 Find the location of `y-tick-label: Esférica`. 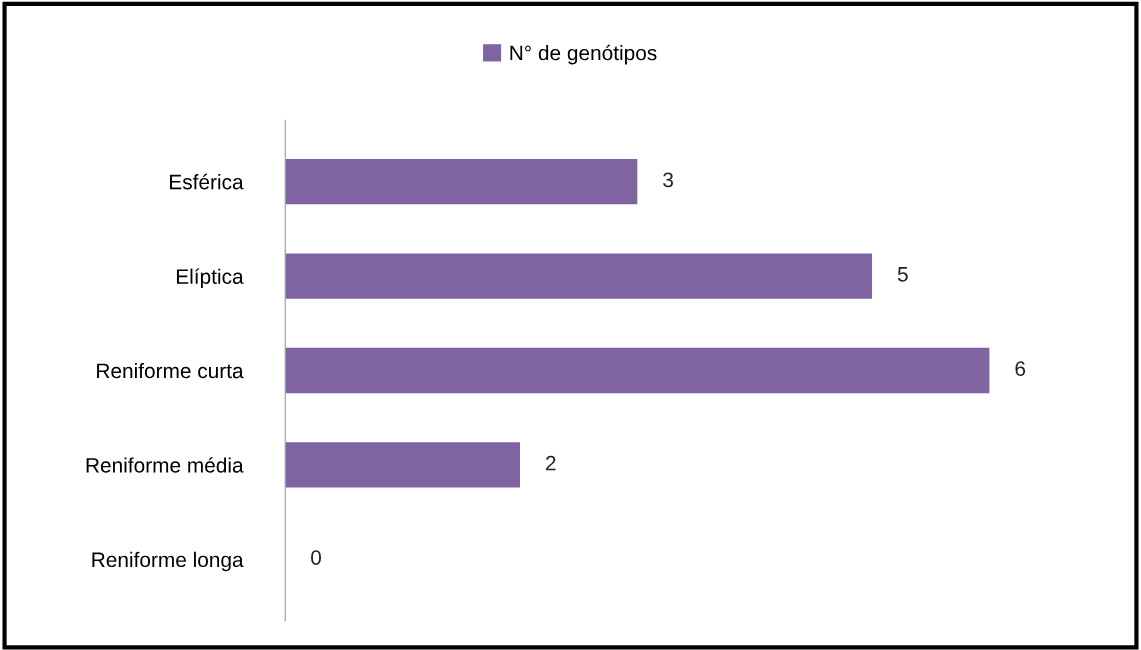

y-tick-label: Esférica is located at coordinates (207, 181).